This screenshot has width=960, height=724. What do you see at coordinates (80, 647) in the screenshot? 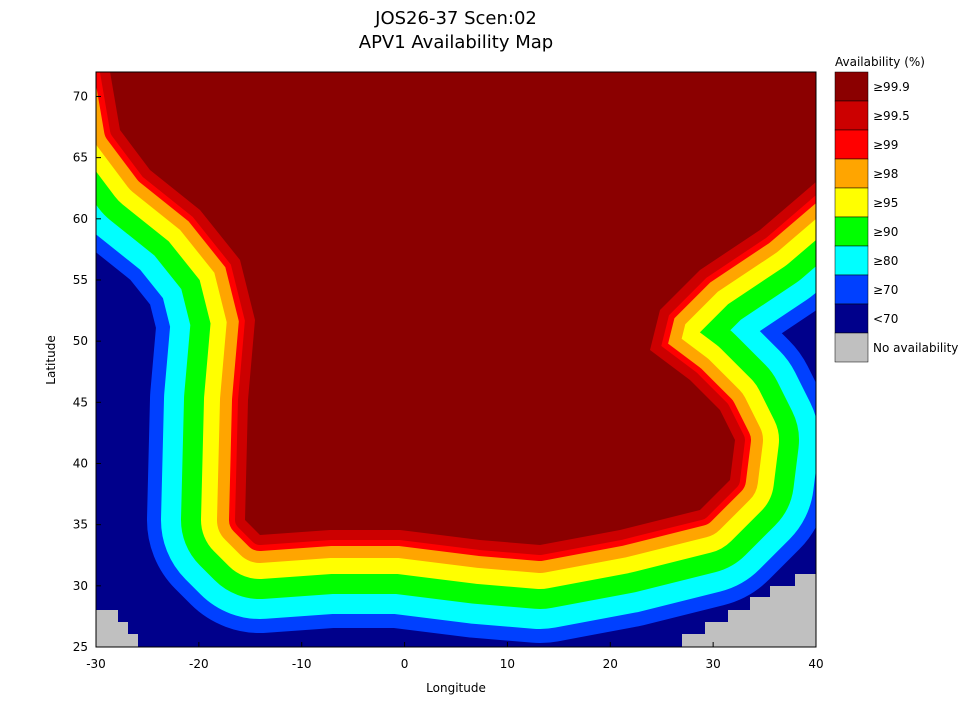
I see `y-tick-label: 25` at bounding box center [80, 647].